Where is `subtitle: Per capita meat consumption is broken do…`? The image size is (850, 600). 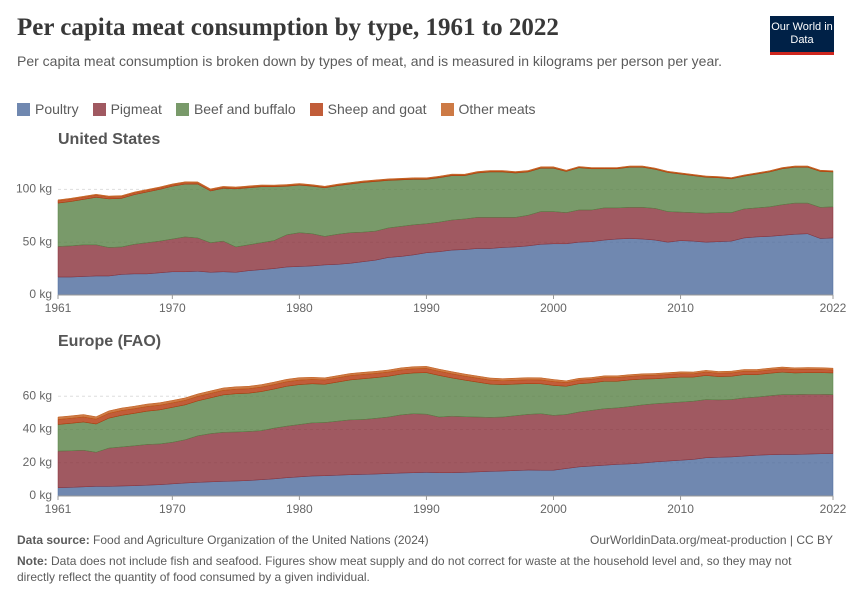
subtitle: Per capita meat consumption is broken do… is located at coordinates (370, 61).